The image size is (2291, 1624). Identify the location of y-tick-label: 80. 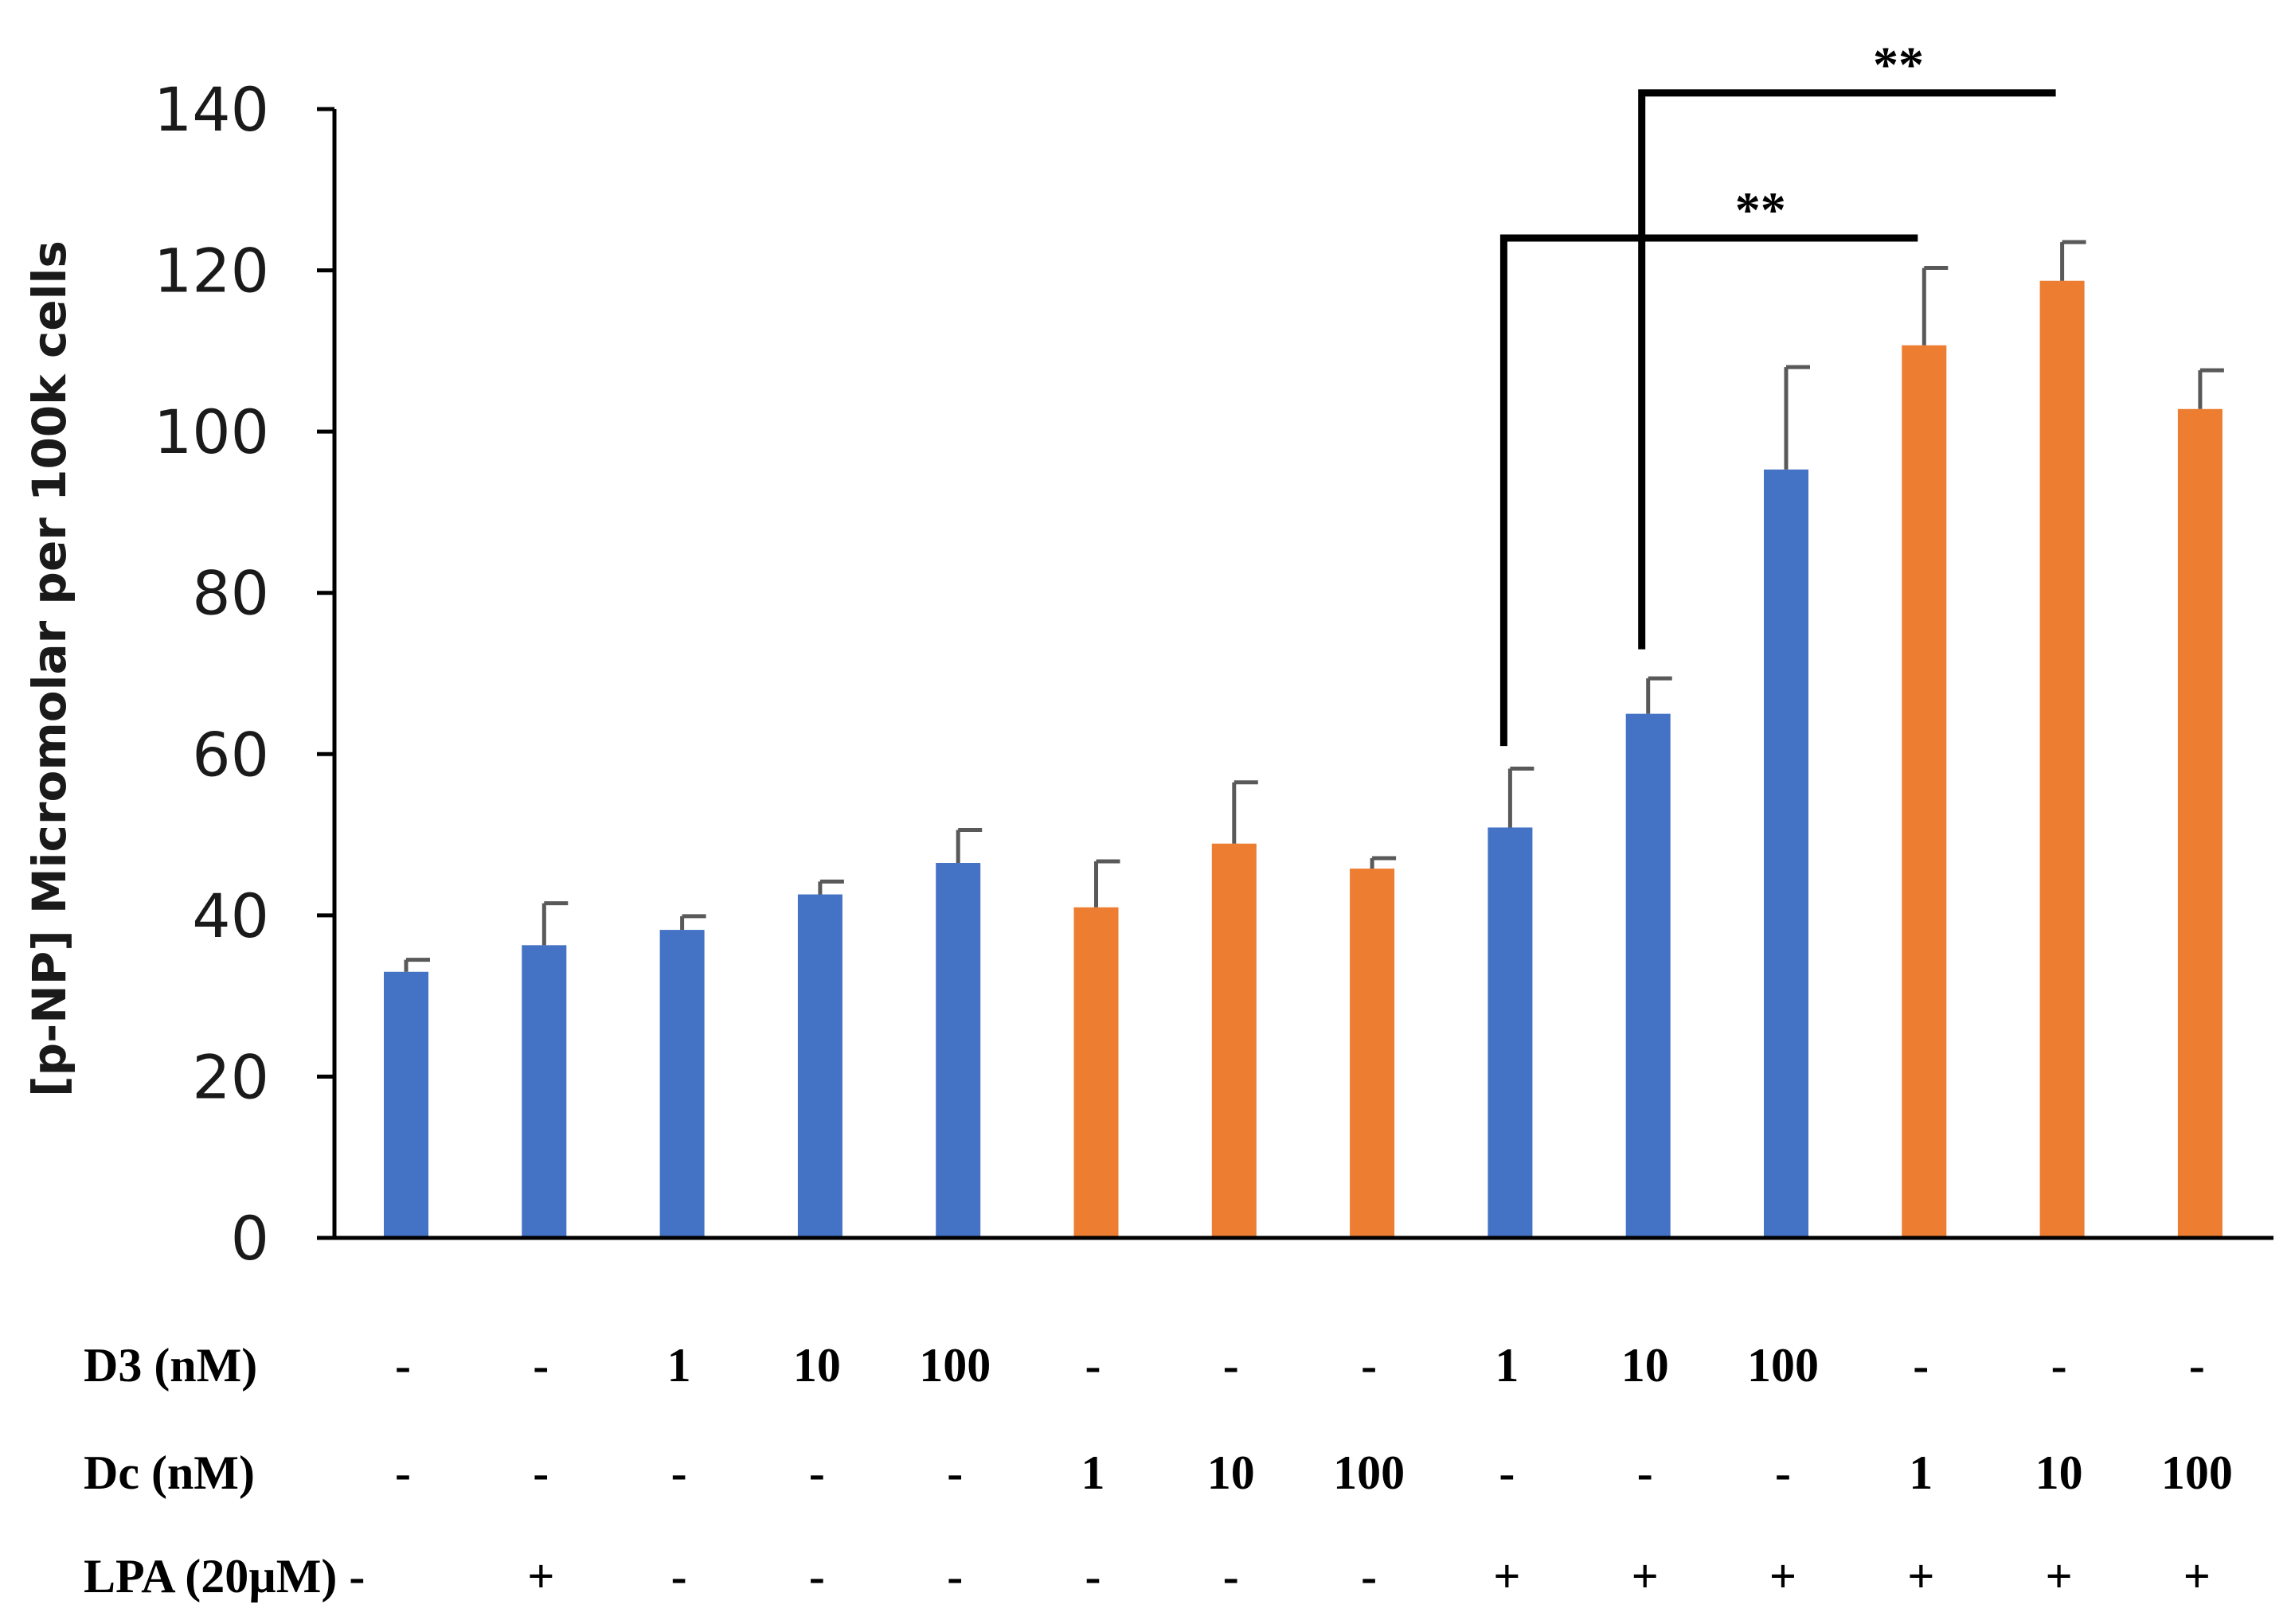
(231, 593).